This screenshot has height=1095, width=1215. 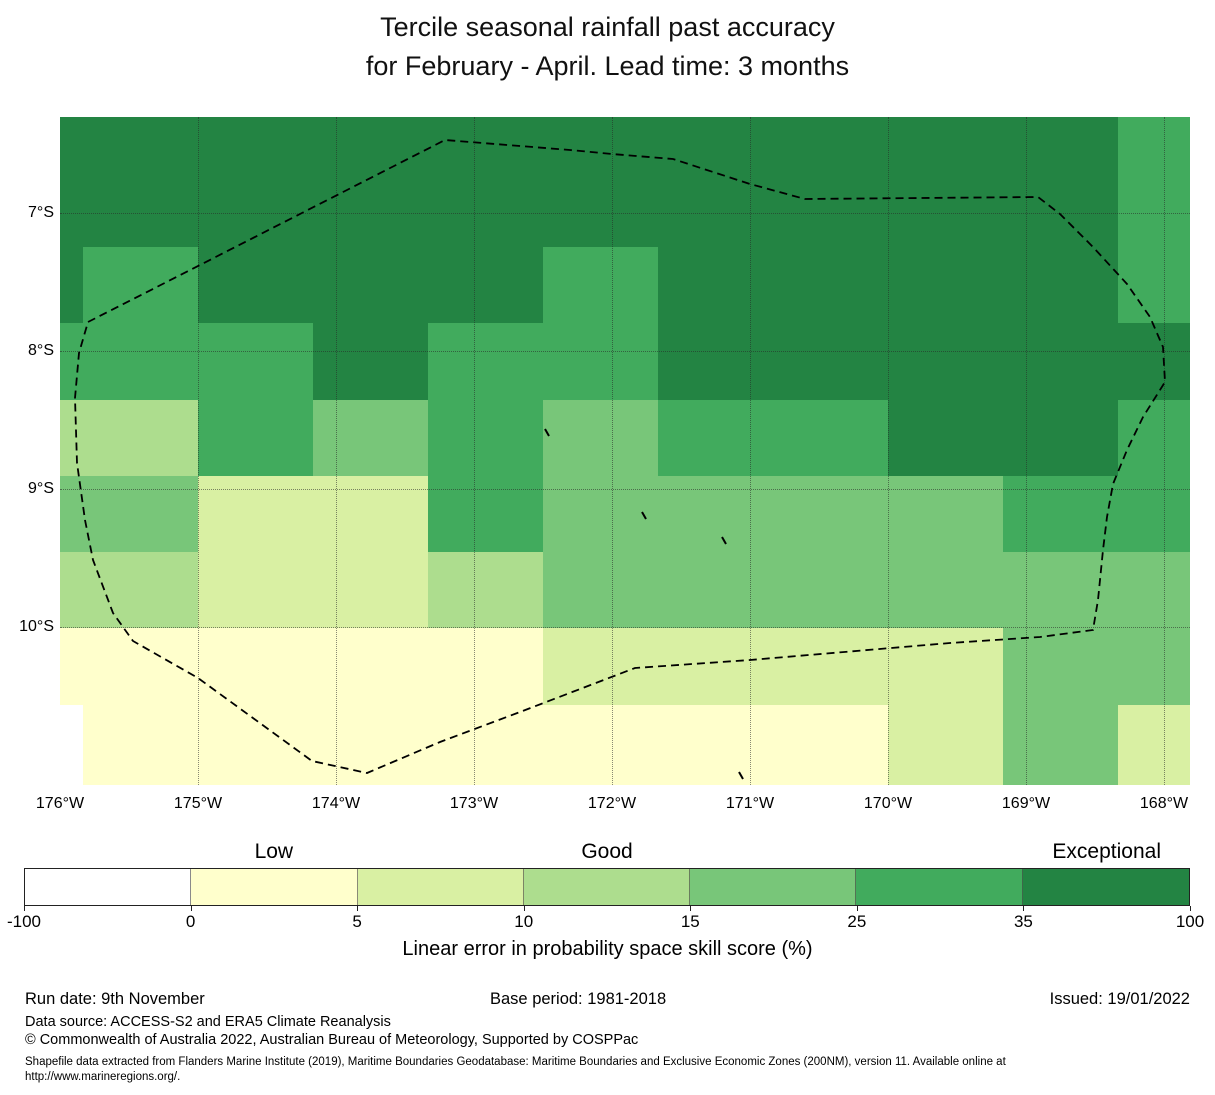 I want to click on longitude-tick-label: 170°W, so click(x=888, y=803).